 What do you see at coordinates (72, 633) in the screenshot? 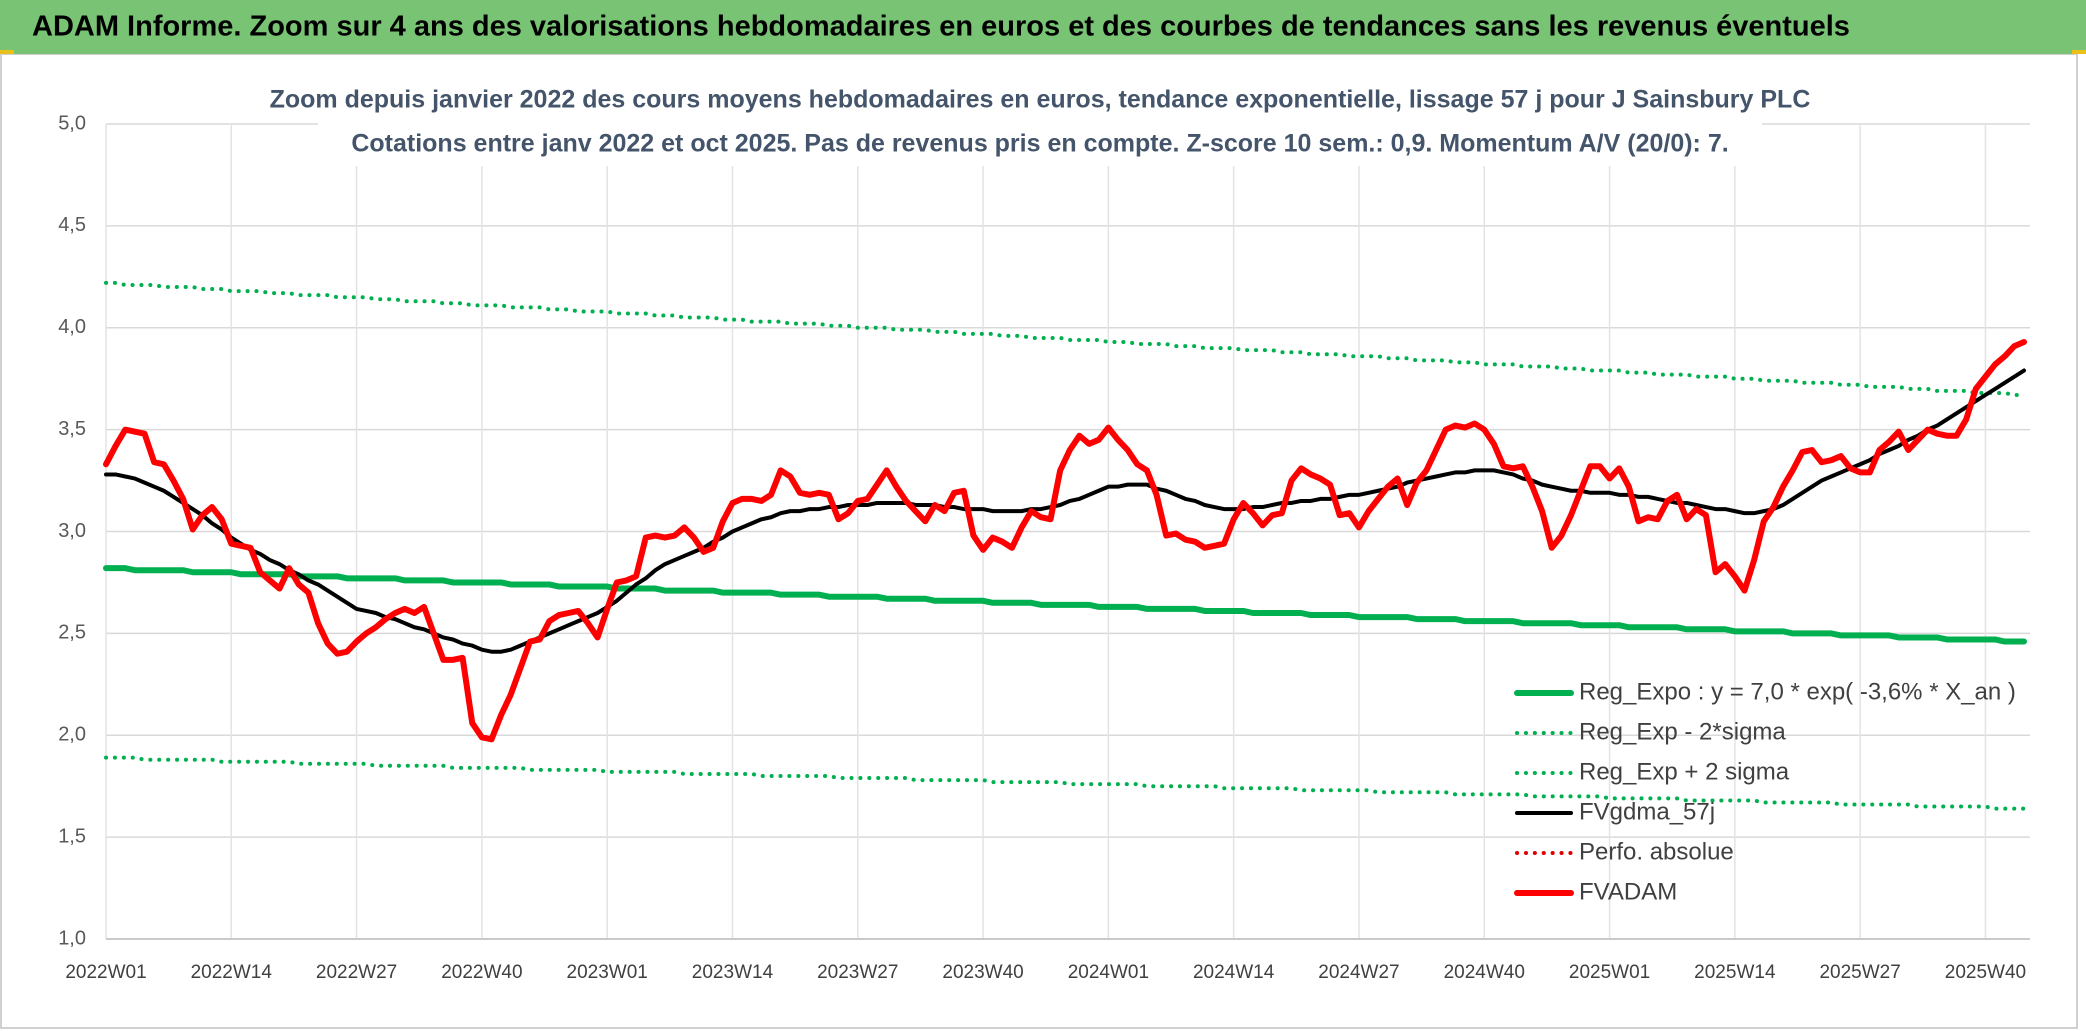
I see `y-tick-label: 2,5` at bounding box center [72, 633].